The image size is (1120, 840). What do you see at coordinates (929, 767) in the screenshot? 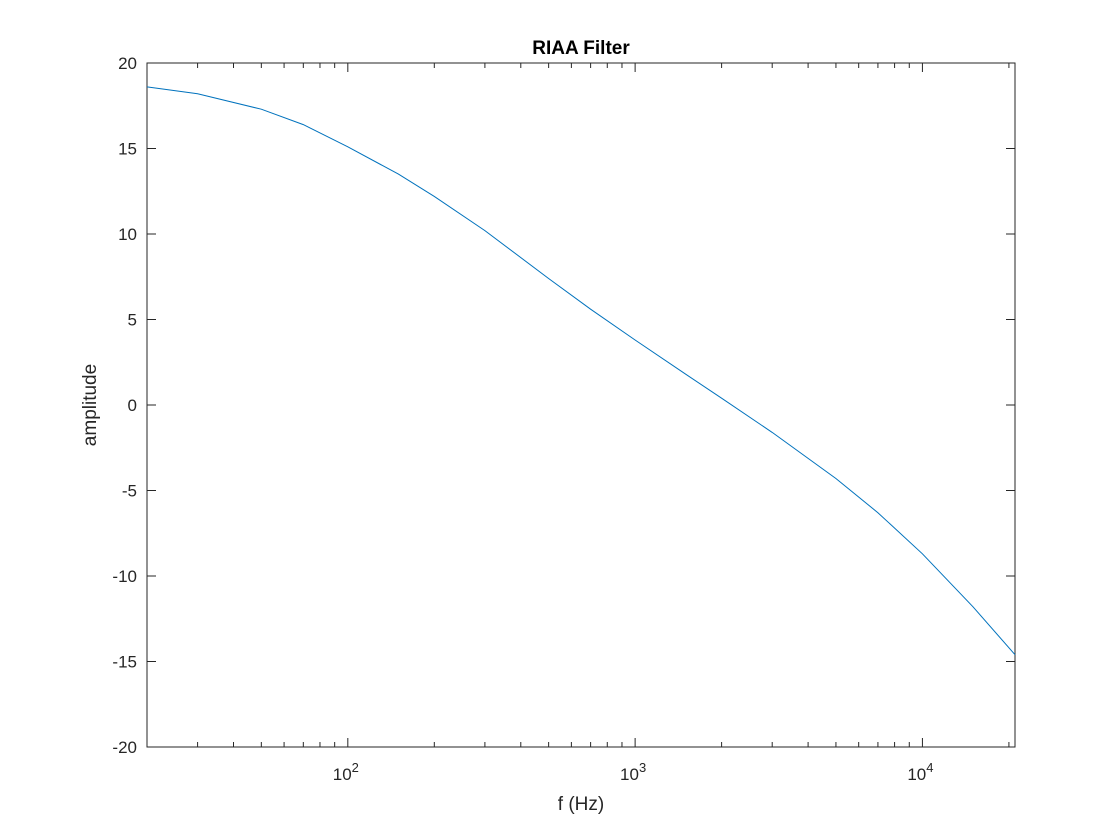
I see `x-tick-exponent: 4` at bounding box center [929, 767].